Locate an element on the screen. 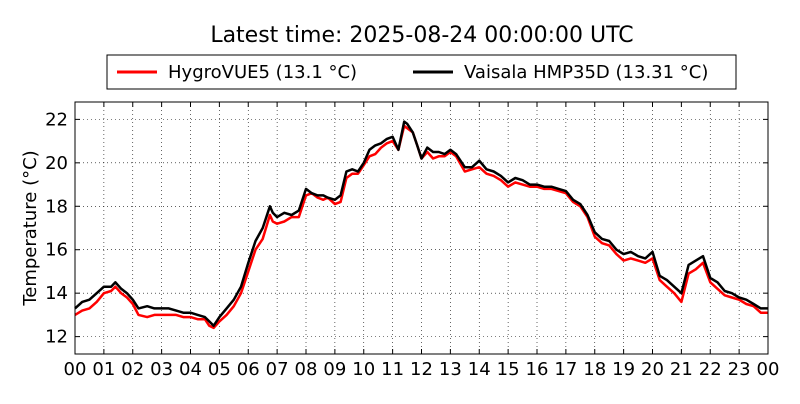 This screenshot has width=800, height=404. legend-label-vaisala: Vaisala HMP35D (13.31 °C) is located at coordinates (586, 72).